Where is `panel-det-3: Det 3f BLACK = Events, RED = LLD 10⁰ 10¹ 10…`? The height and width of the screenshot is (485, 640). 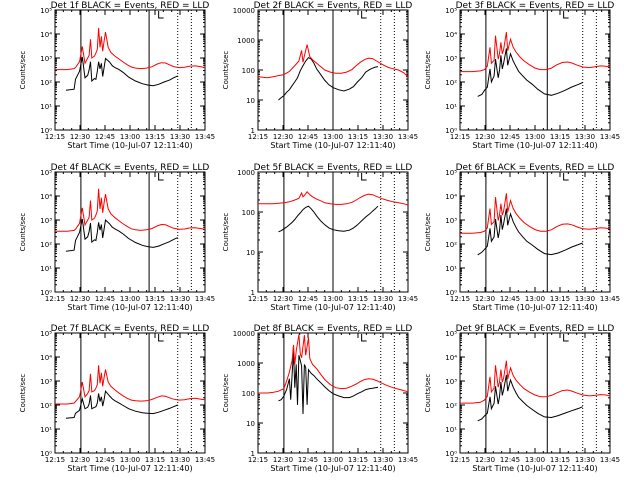
panel-det-3: Det 3f BLACK = Events, RED = LLD 10⁰ 10¹ 10… is located at coordinates (522, 75).